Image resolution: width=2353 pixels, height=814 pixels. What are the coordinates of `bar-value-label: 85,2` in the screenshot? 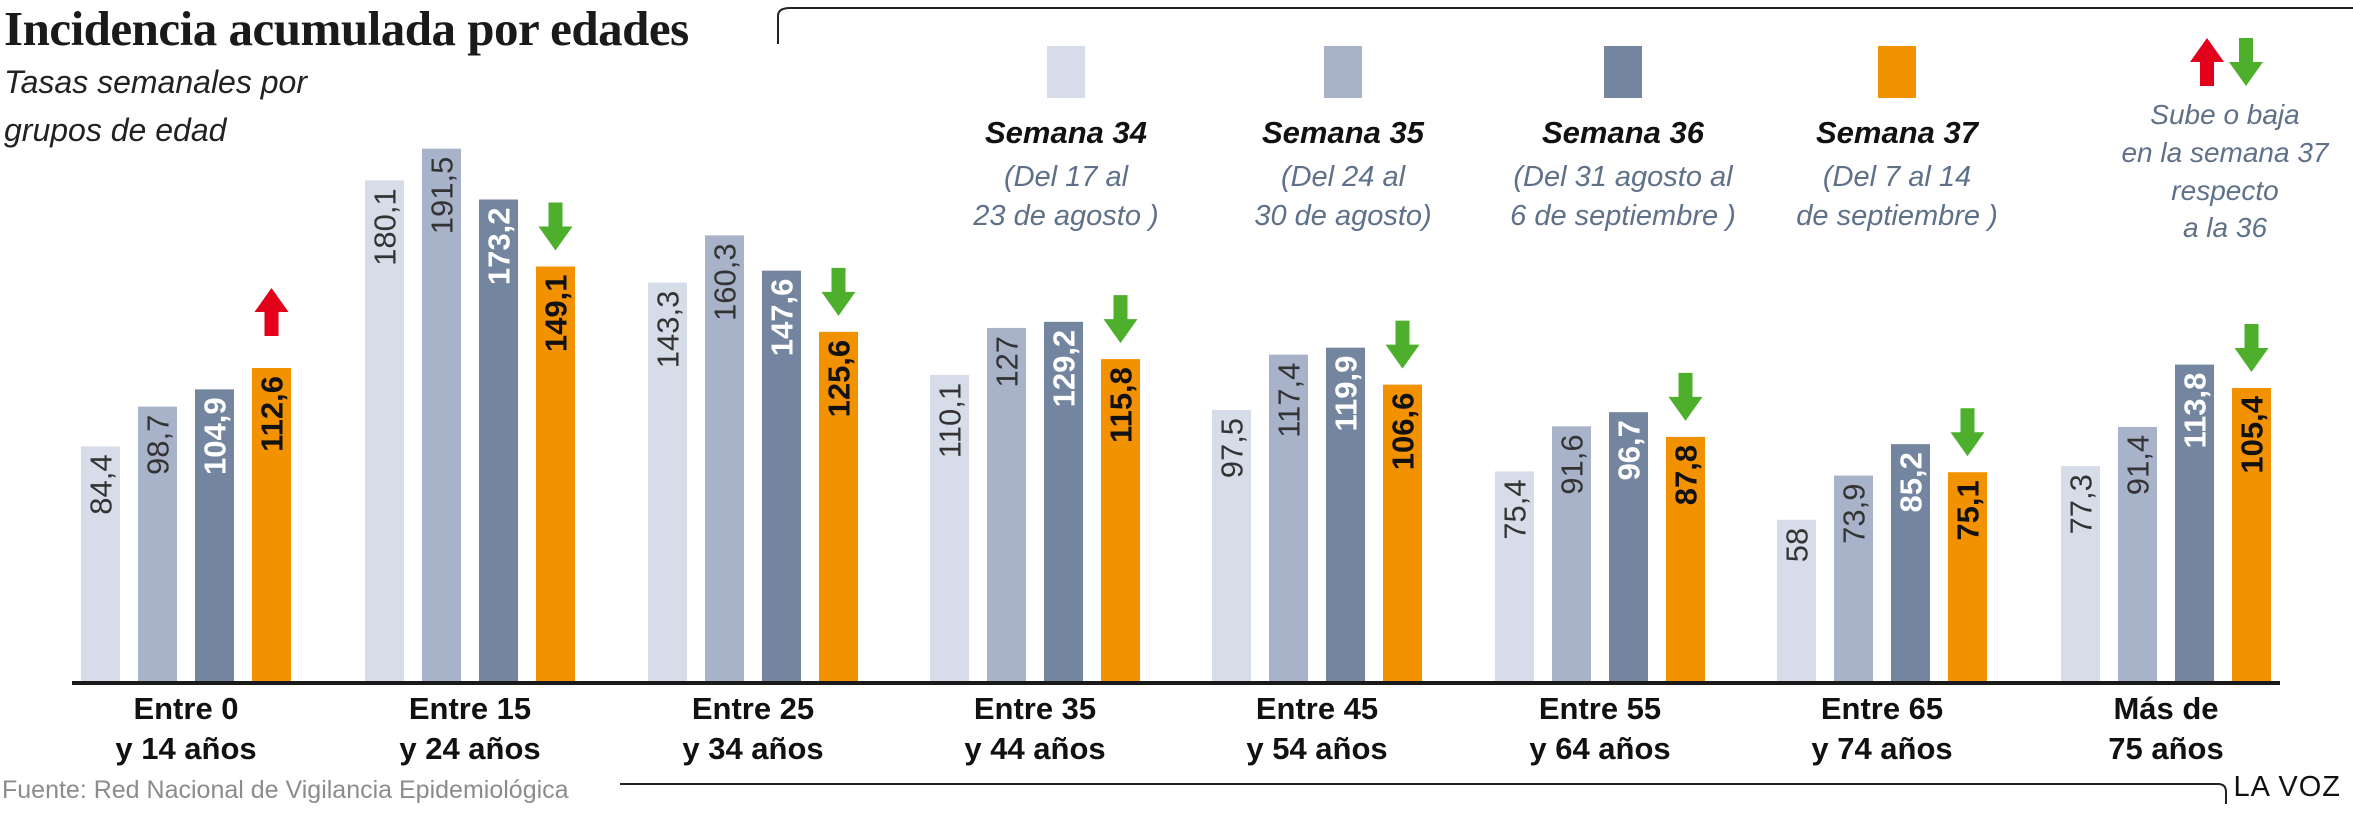 It's located at (1911, 482).